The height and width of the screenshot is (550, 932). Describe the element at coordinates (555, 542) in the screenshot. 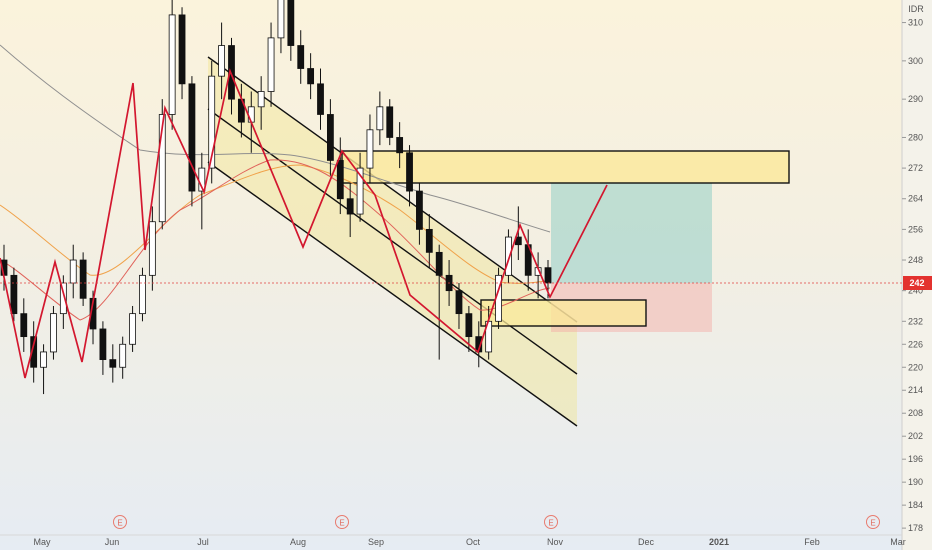

I see `x-tick-label: Nov` at that location.